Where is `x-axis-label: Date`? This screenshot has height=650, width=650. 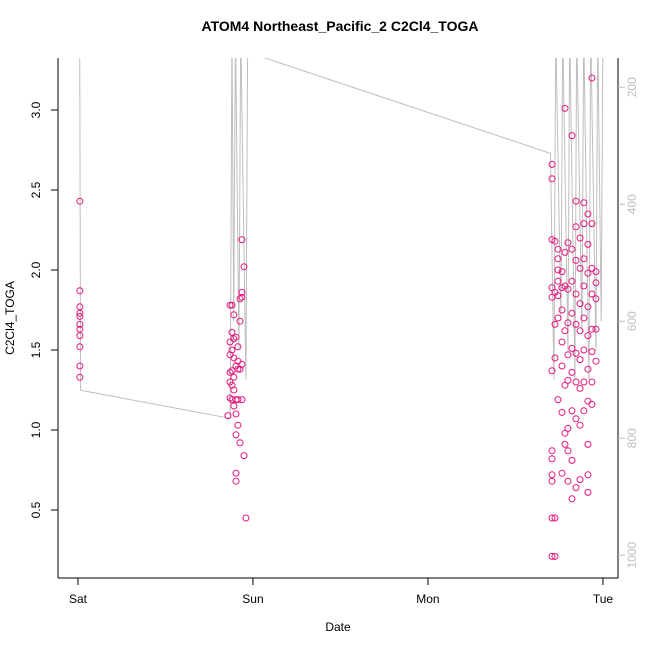
x-axis-label: Date is located at coordinates (338, 627).